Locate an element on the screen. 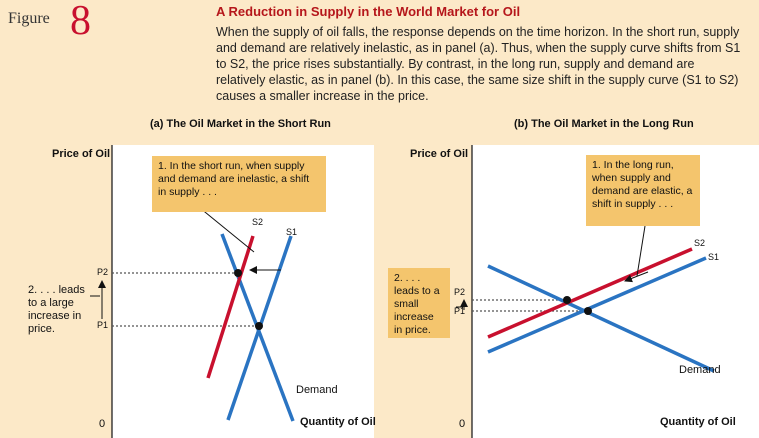 This screenshot has width=759, height=438. panel-a-x-axis-label: Quantity of Oil is located at coordinates (338, 422).